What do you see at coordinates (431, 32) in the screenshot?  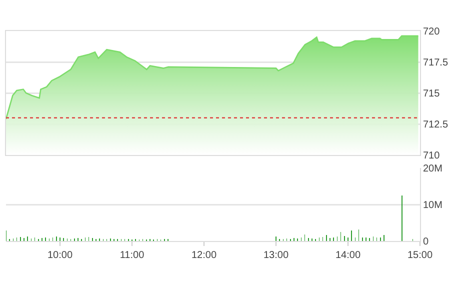 I see `y-tick-label: 720` at bounding box center [431, 32].